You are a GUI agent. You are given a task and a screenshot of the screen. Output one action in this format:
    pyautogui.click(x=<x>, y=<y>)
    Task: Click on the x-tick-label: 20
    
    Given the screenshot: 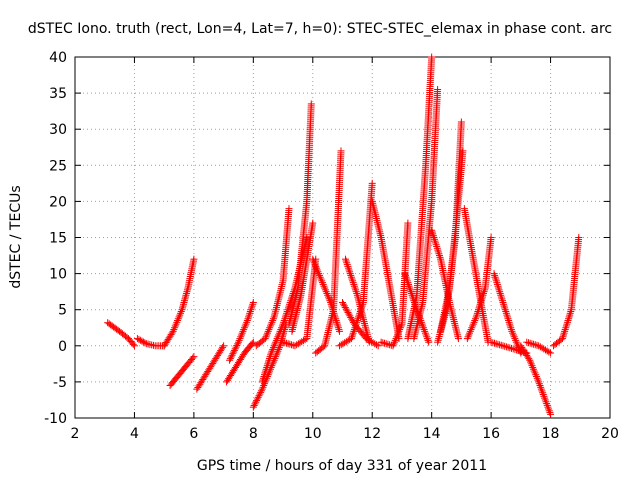 What is the action you would take?
    pyautogui.click(x=610, y=434)
    